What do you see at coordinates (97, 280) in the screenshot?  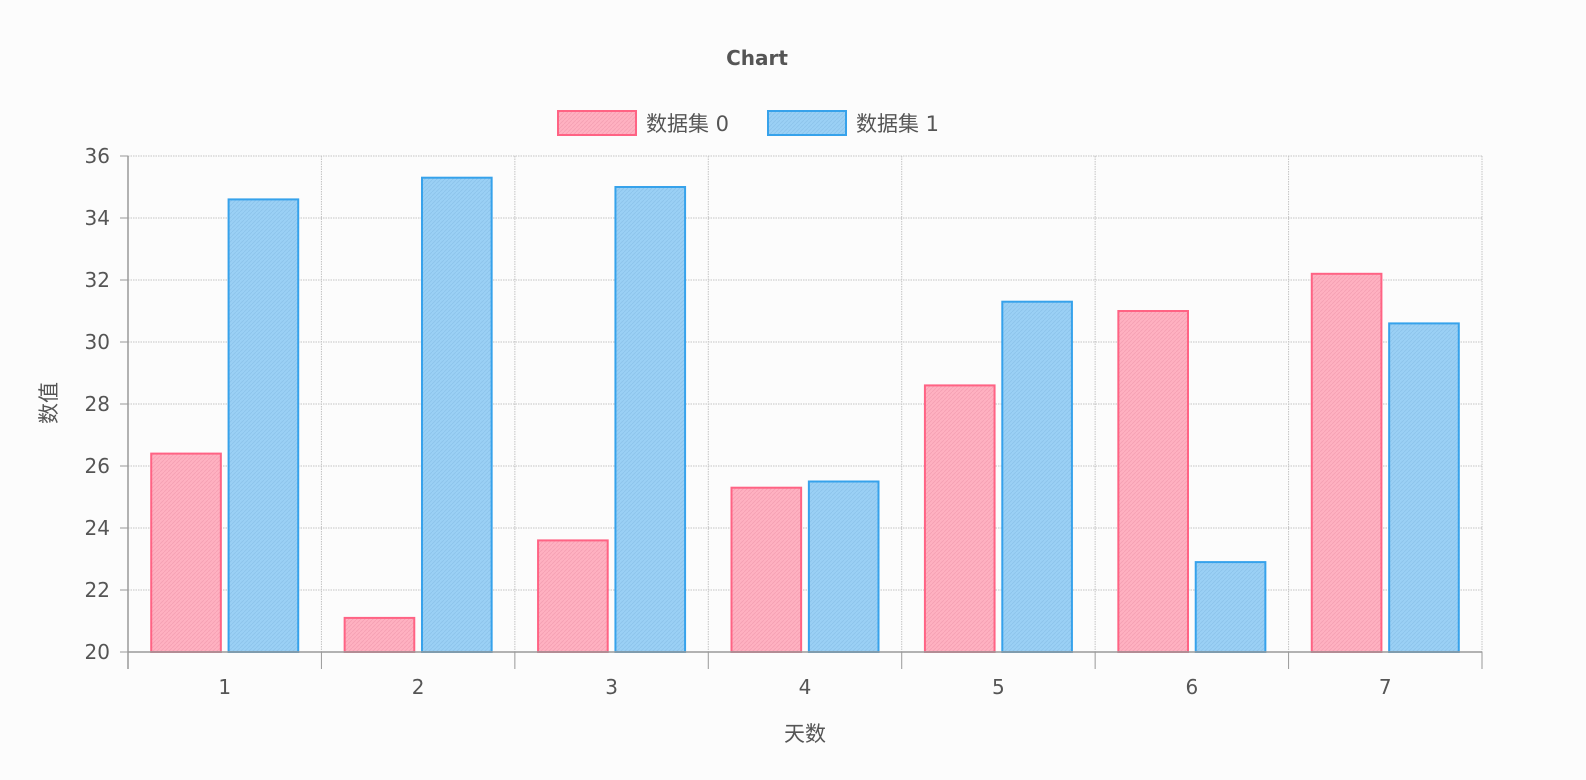 I see `y-tick-label: 32` at bounding box center [97, 280].